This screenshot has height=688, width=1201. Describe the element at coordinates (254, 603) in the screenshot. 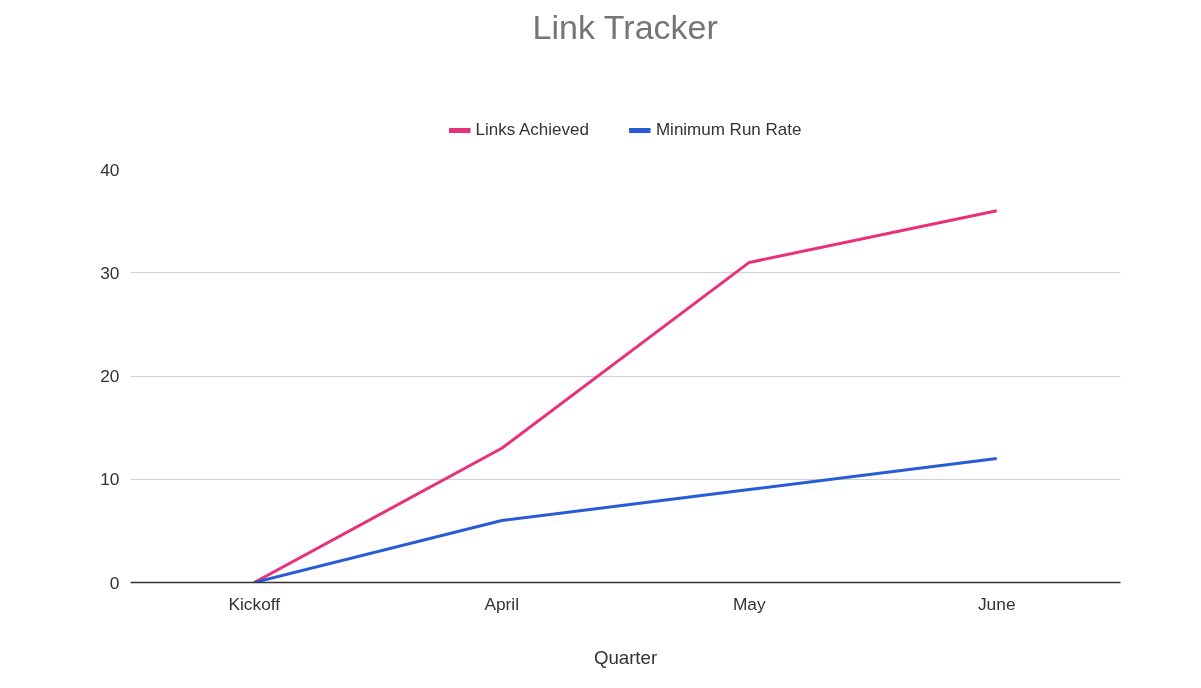

I see `x-tick-label: Kickoff` at that location.